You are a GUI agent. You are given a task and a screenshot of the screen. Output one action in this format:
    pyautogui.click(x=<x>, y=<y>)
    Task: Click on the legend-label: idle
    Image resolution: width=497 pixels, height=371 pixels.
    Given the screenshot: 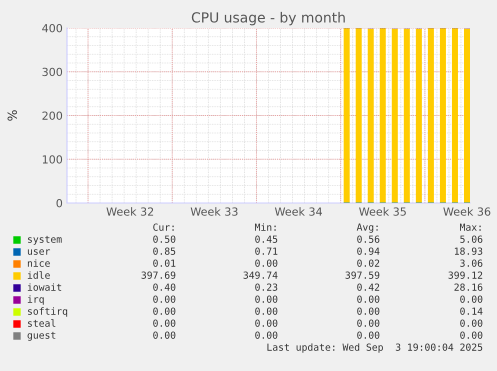 What is the action you would take?
    pyautogui.click(x=39, y=275)
    